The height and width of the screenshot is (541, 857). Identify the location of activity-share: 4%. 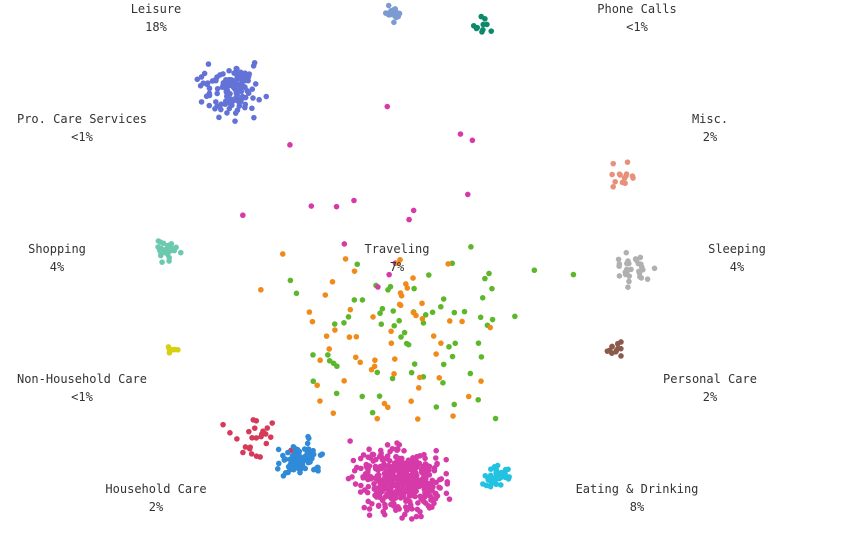
(57, 267).